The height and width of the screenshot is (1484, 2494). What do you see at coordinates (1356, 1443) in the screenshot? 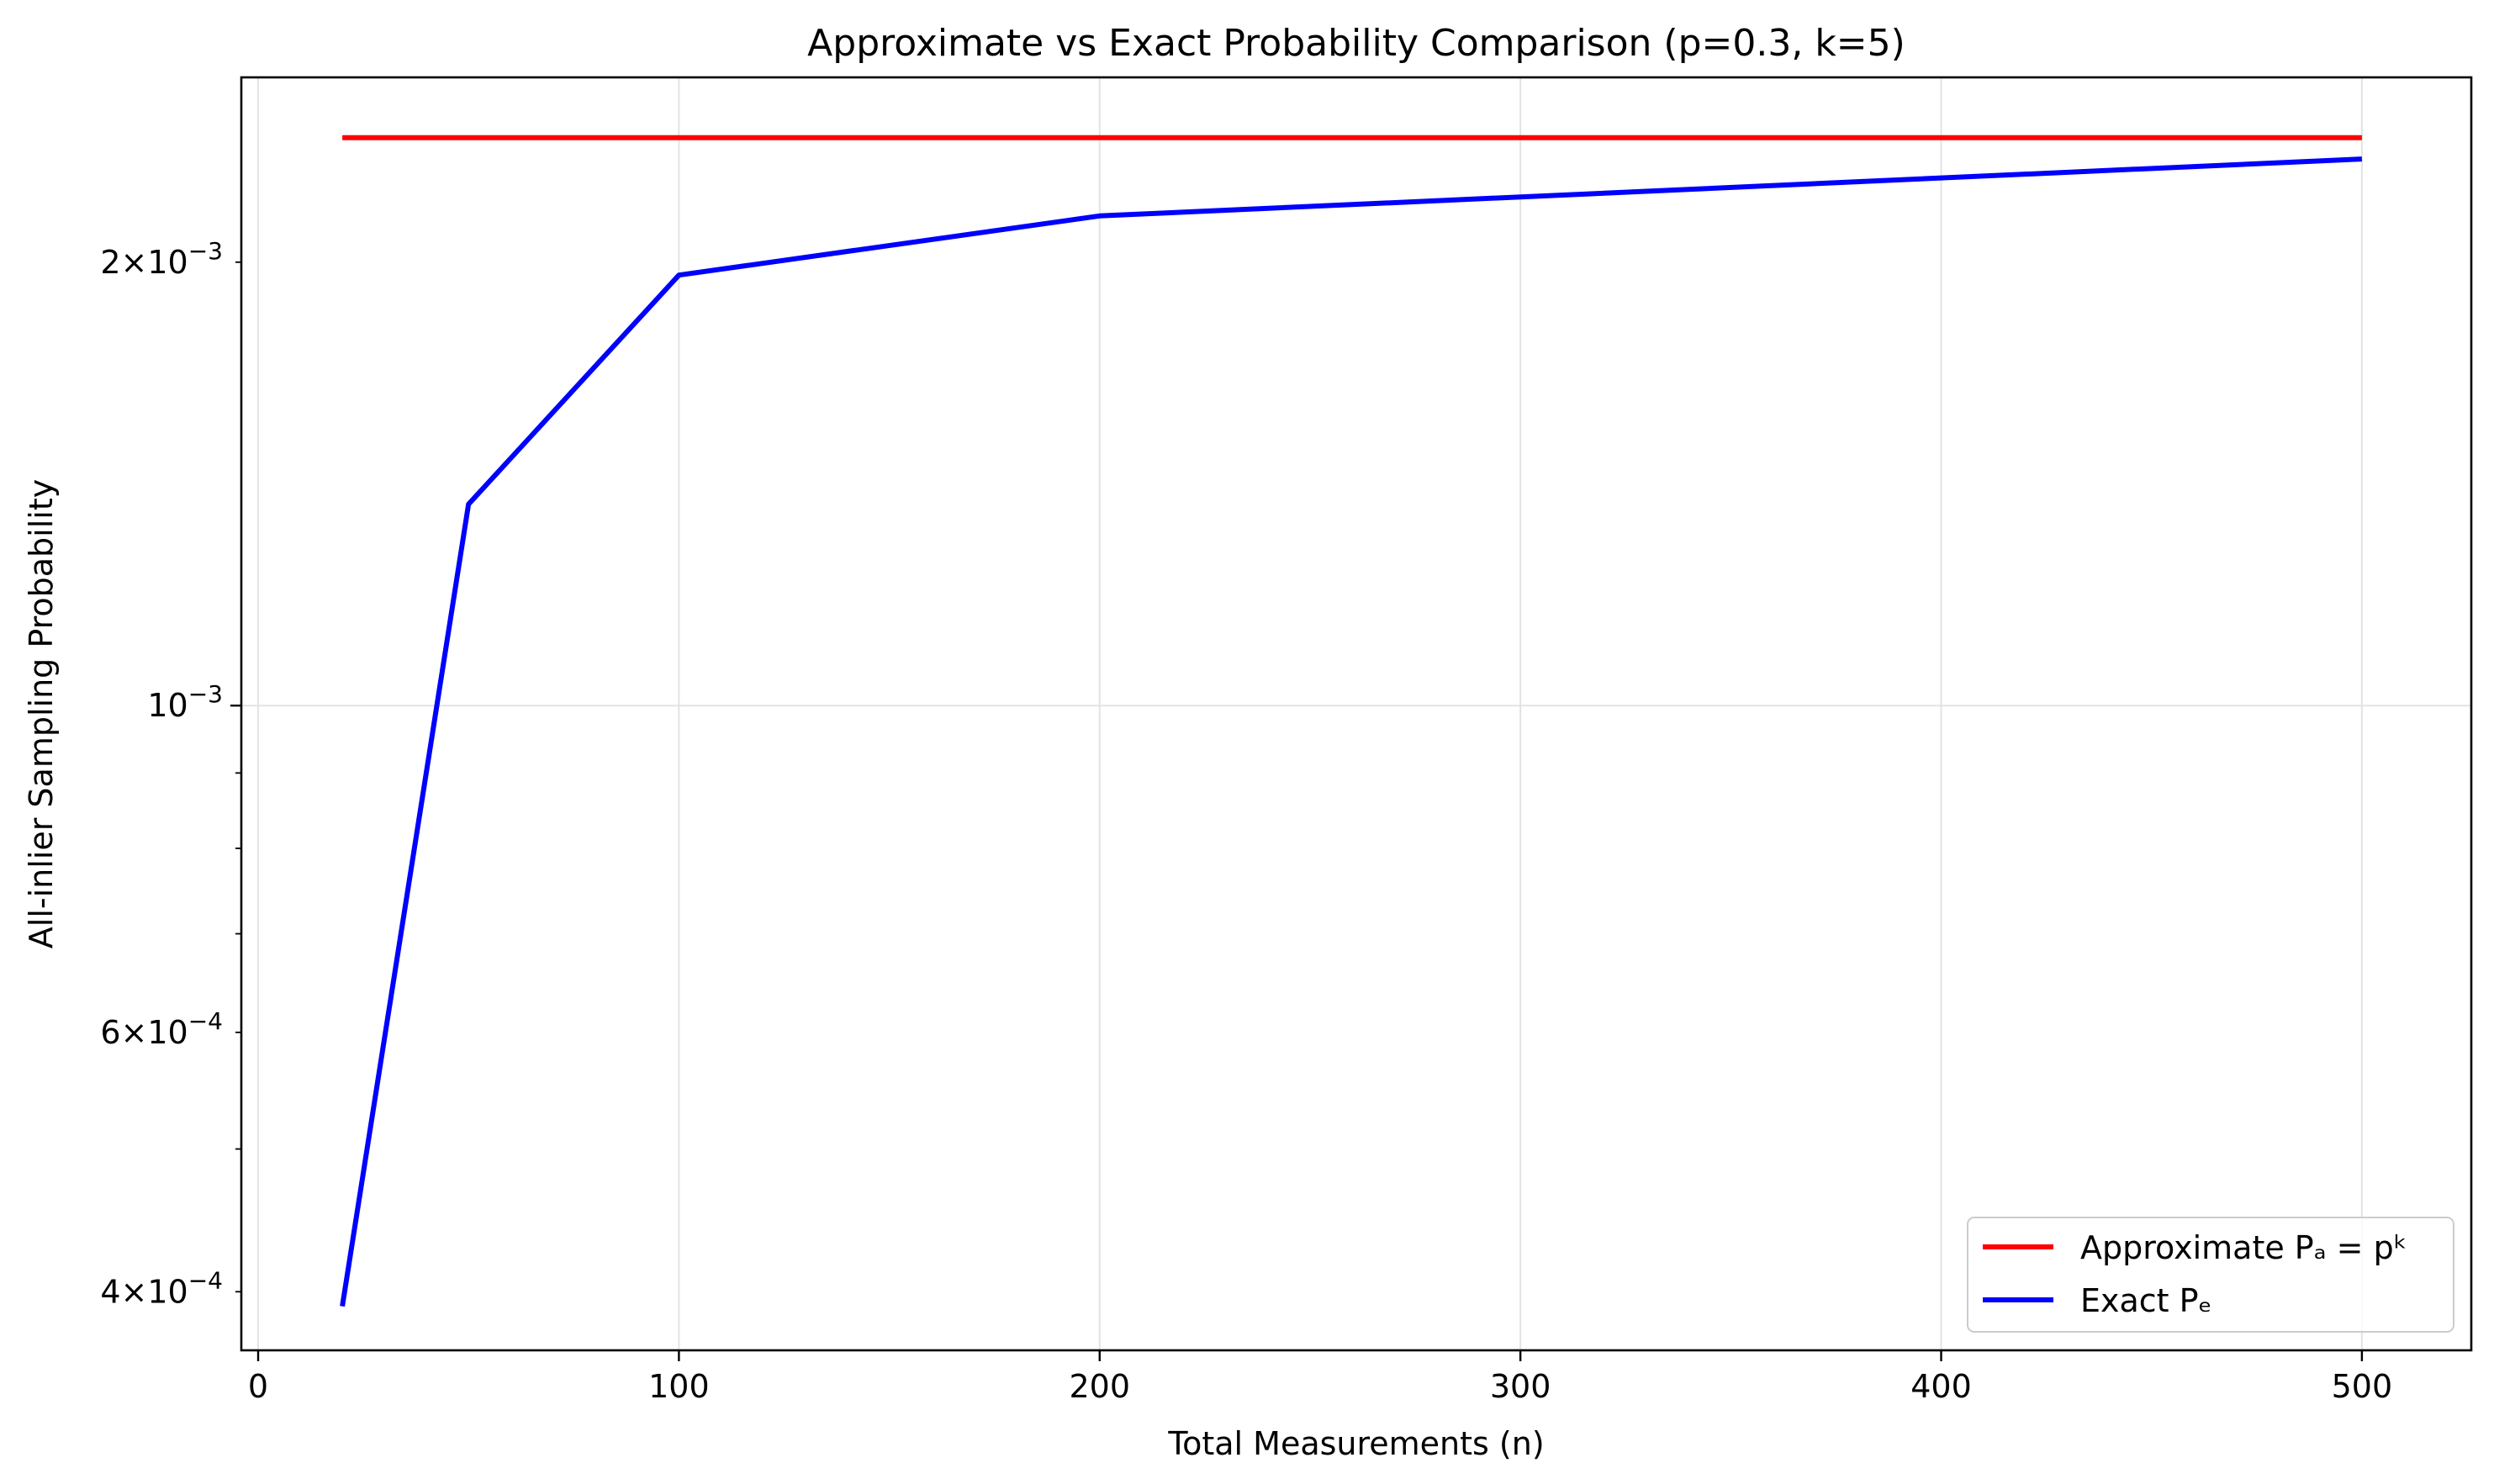
I see `x-axis-label: Total Measurements (n)` at bounding box center [1356, 1443].